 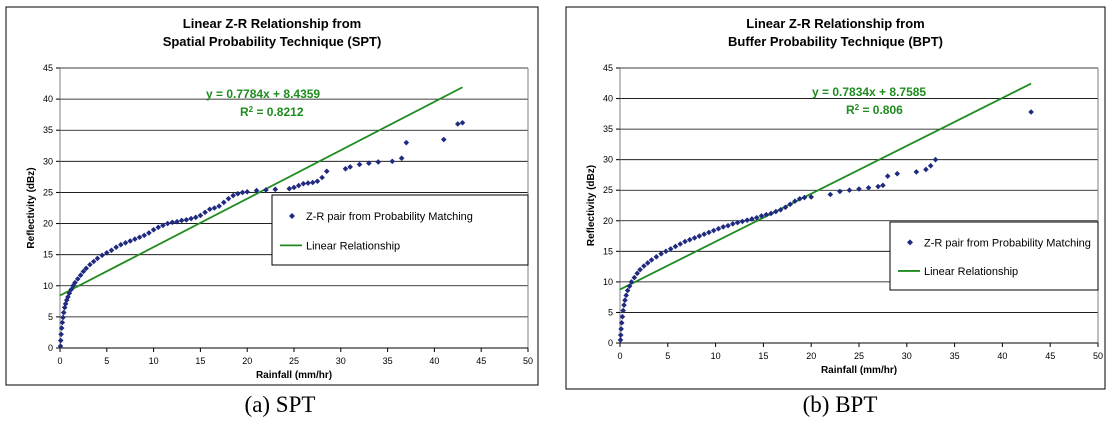 I want to click on y-tick-label: 15, so click(x=608, y=251).